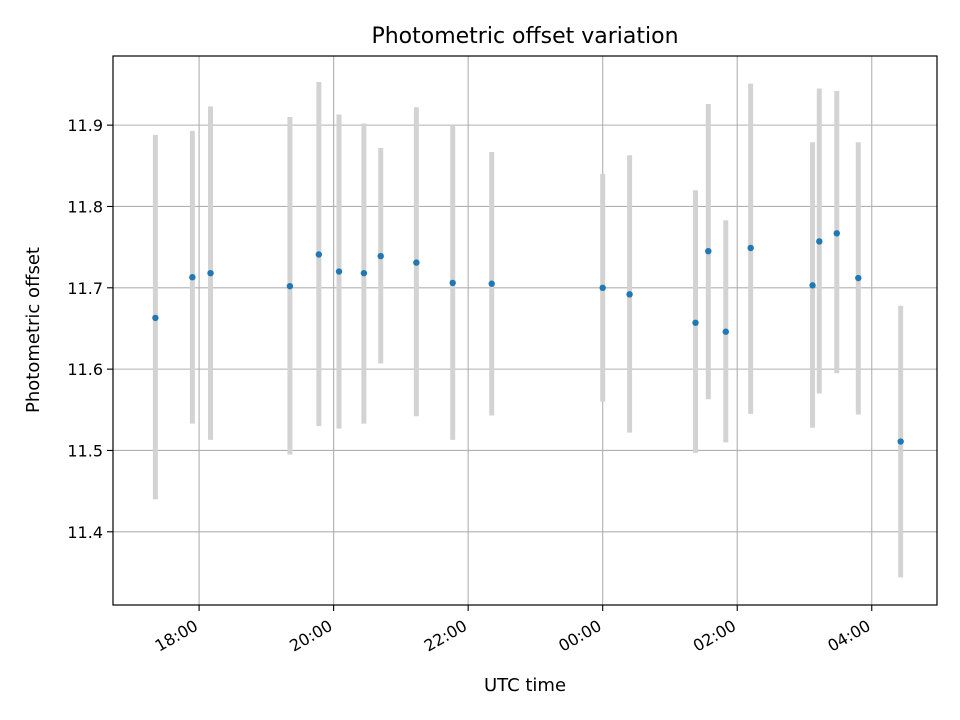 This screenshot has width=960, height=720. Describe the element at coordinates (33, 330) in the screenshot. I see `y-axis-label: Photometric offset` at that location.